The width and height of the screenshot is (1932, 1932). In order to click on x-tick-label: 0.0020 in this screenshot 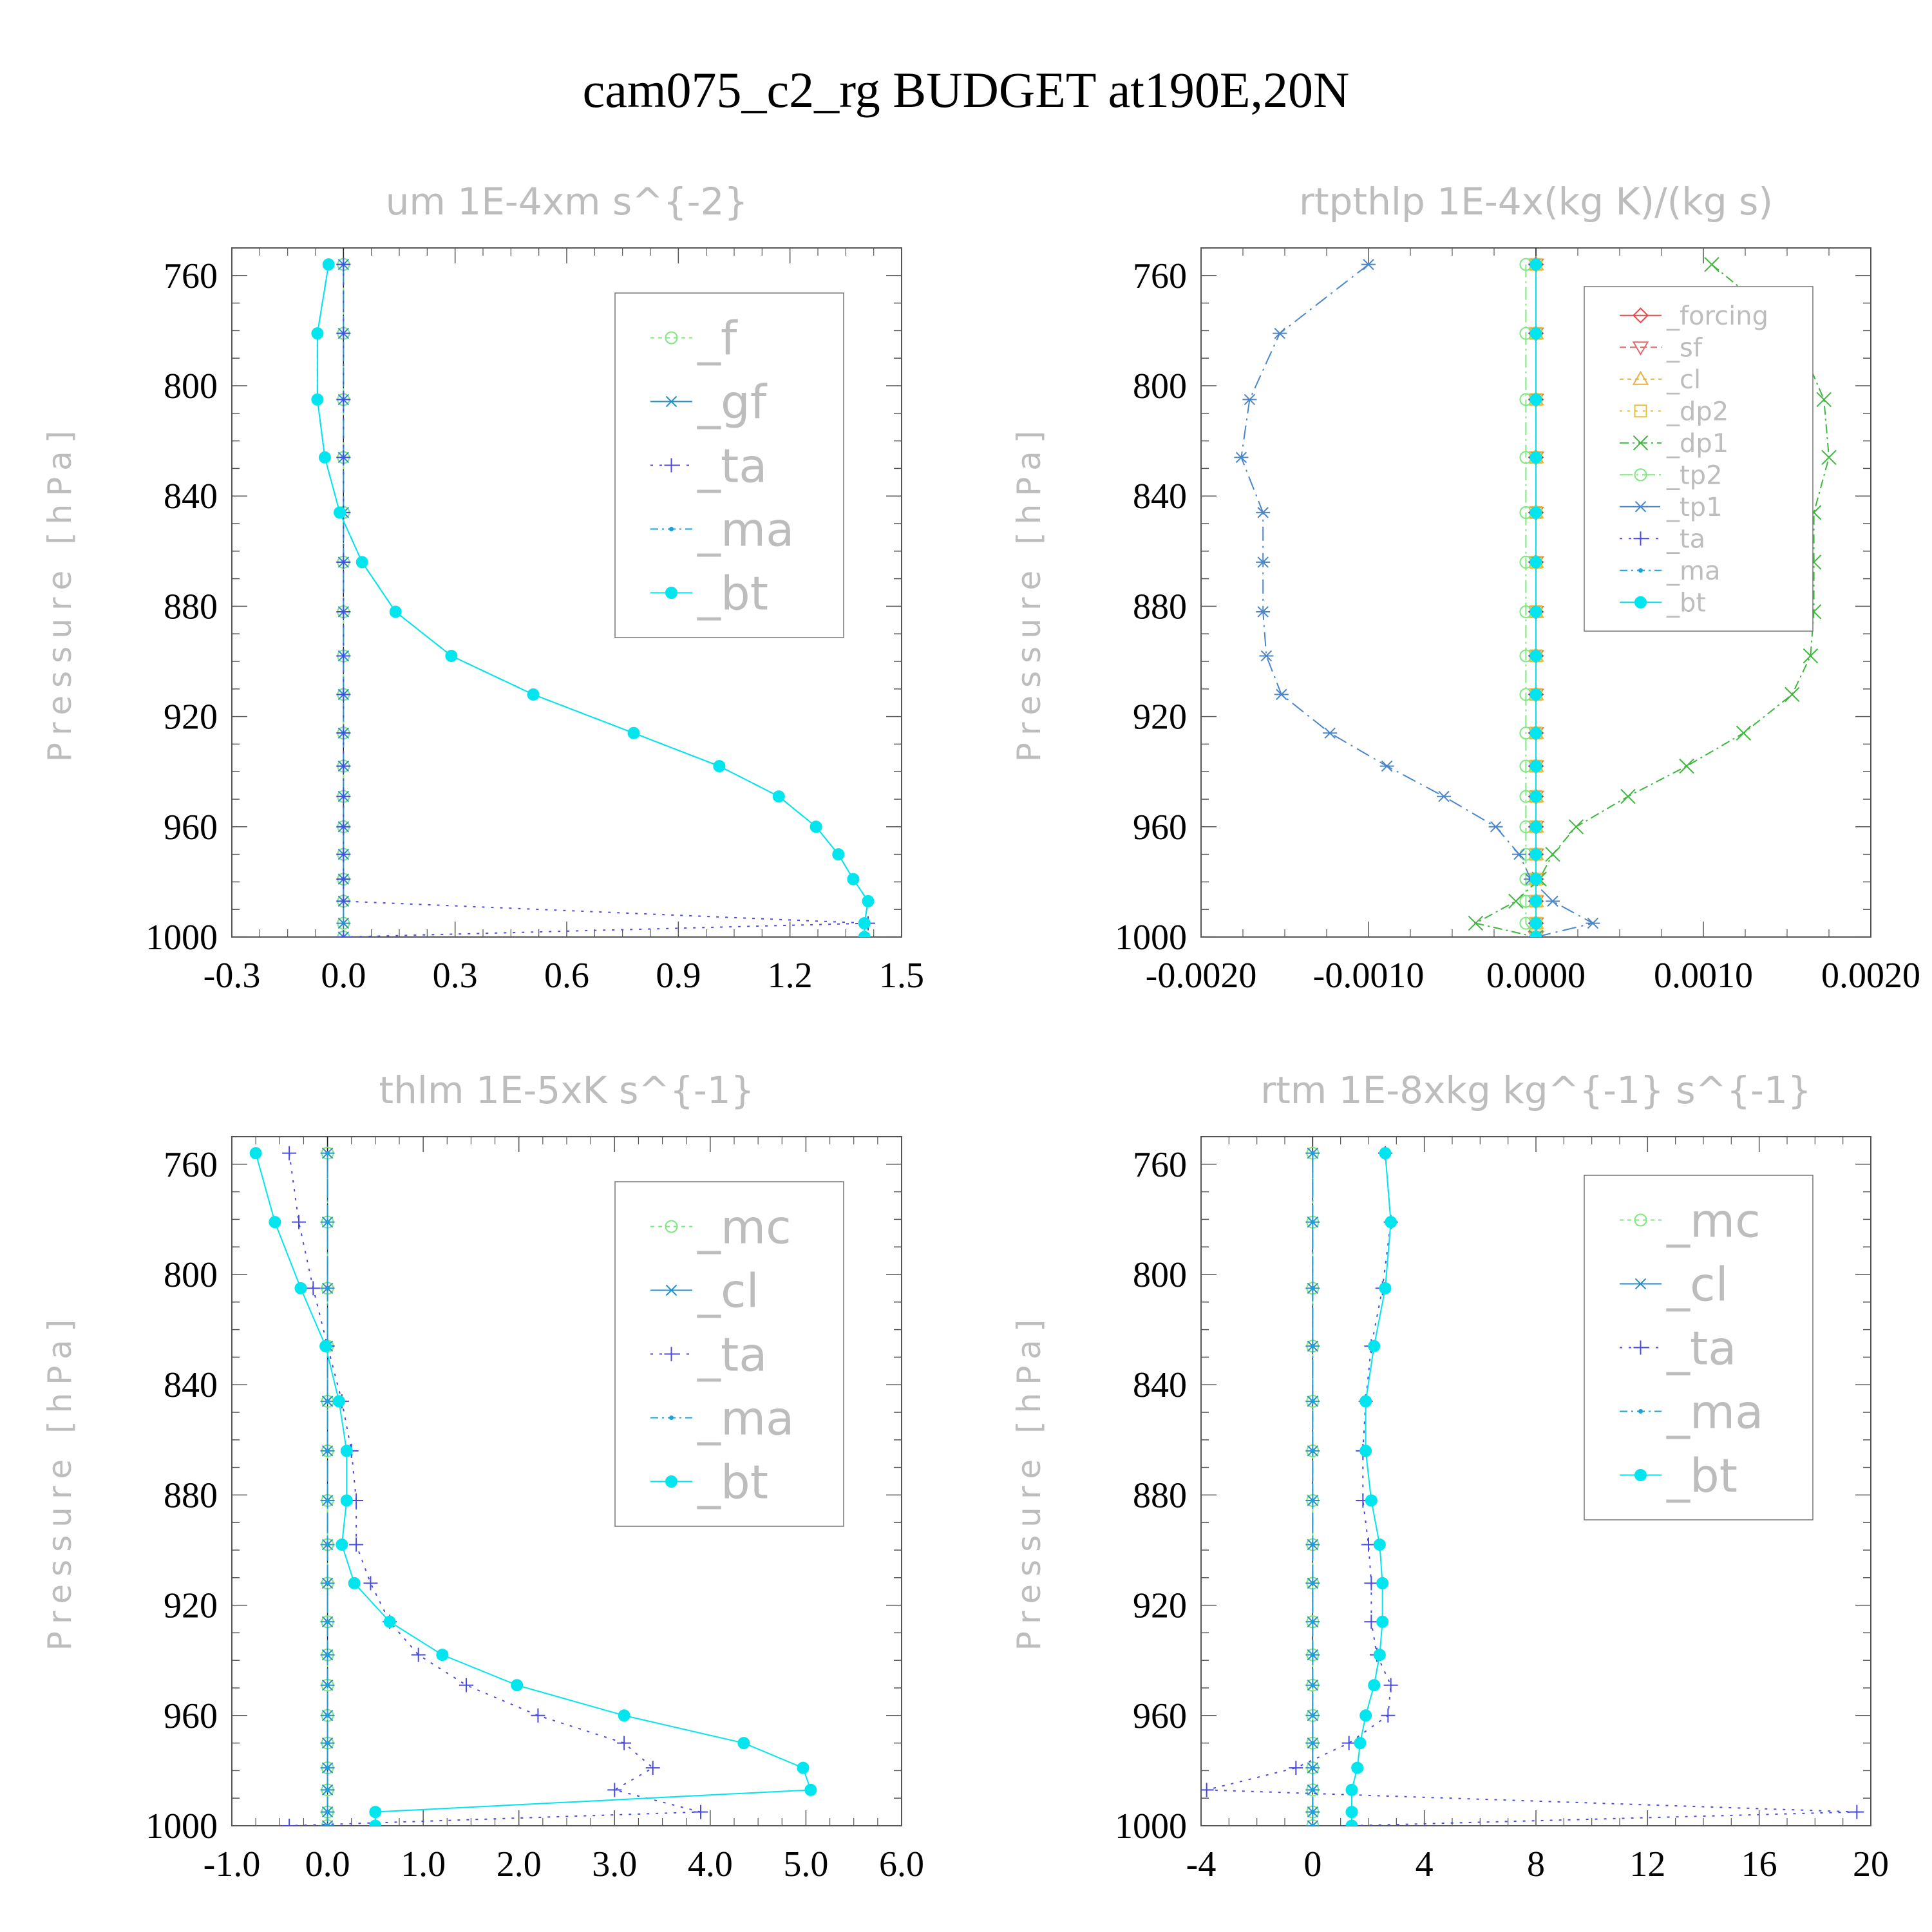, I will do `click(1870, 976)`.